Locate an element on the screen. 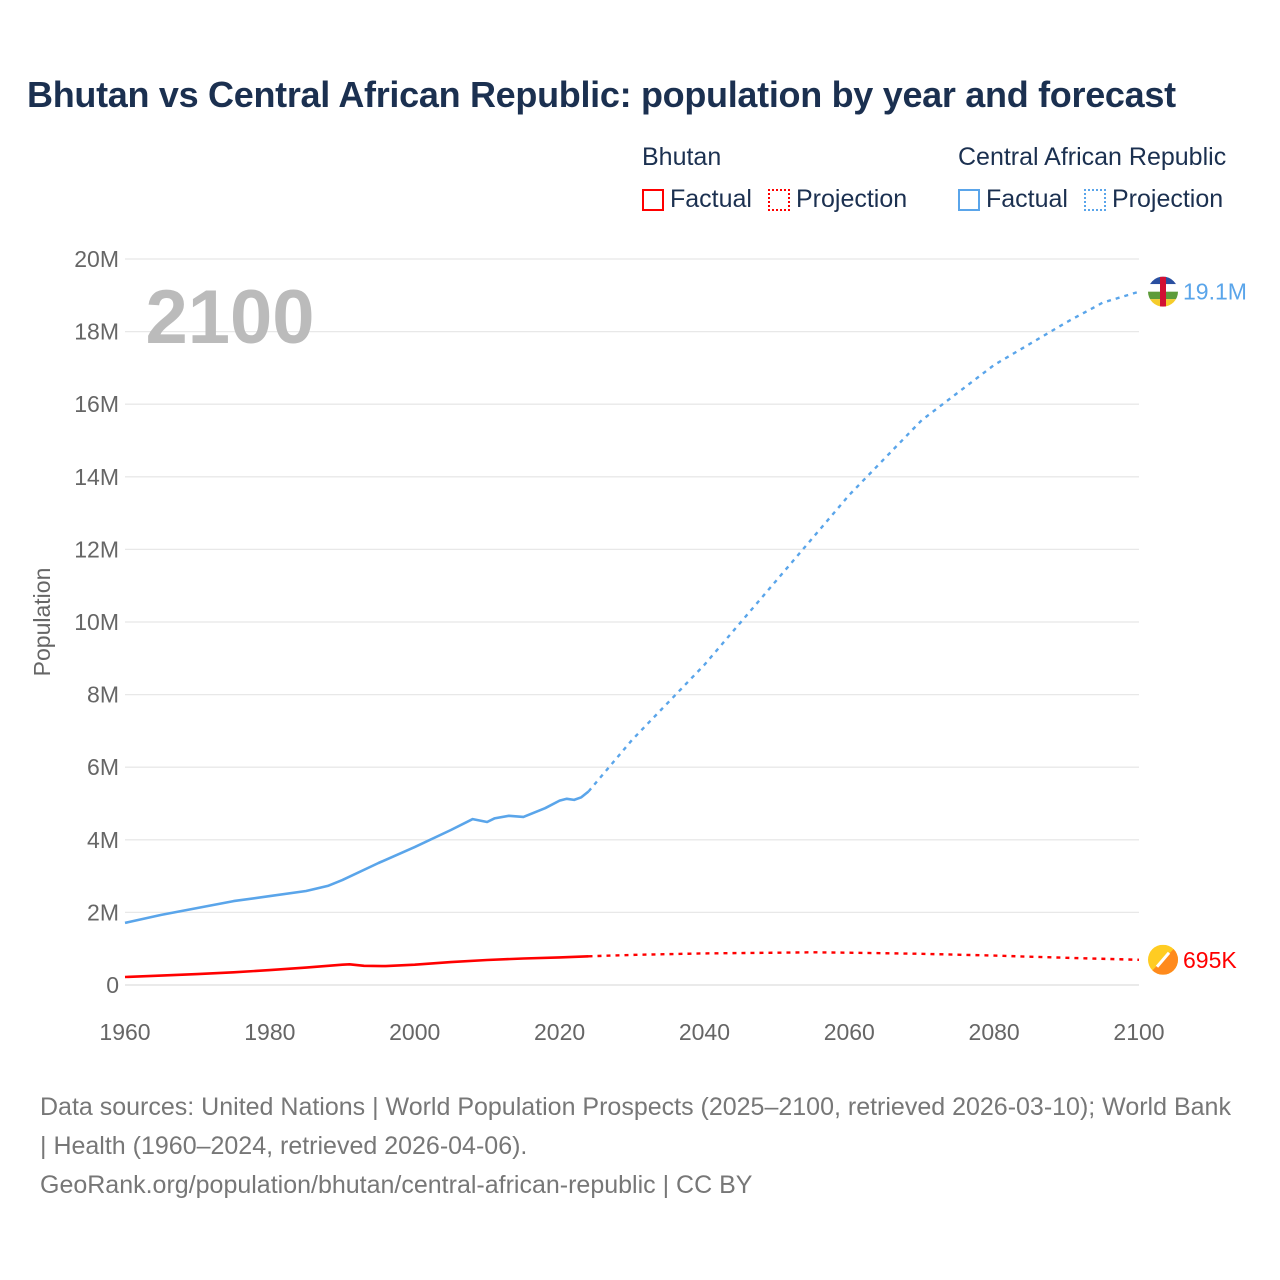  y-tick-label: 6M is located at coordinates (103, 767).